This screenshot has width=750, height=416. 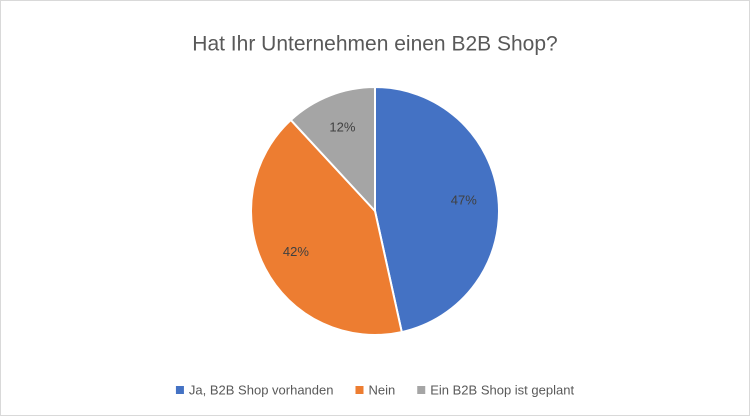 I want to click on legend-label: Ein B2B Shop ist geplant, so click(x=502, y=389).